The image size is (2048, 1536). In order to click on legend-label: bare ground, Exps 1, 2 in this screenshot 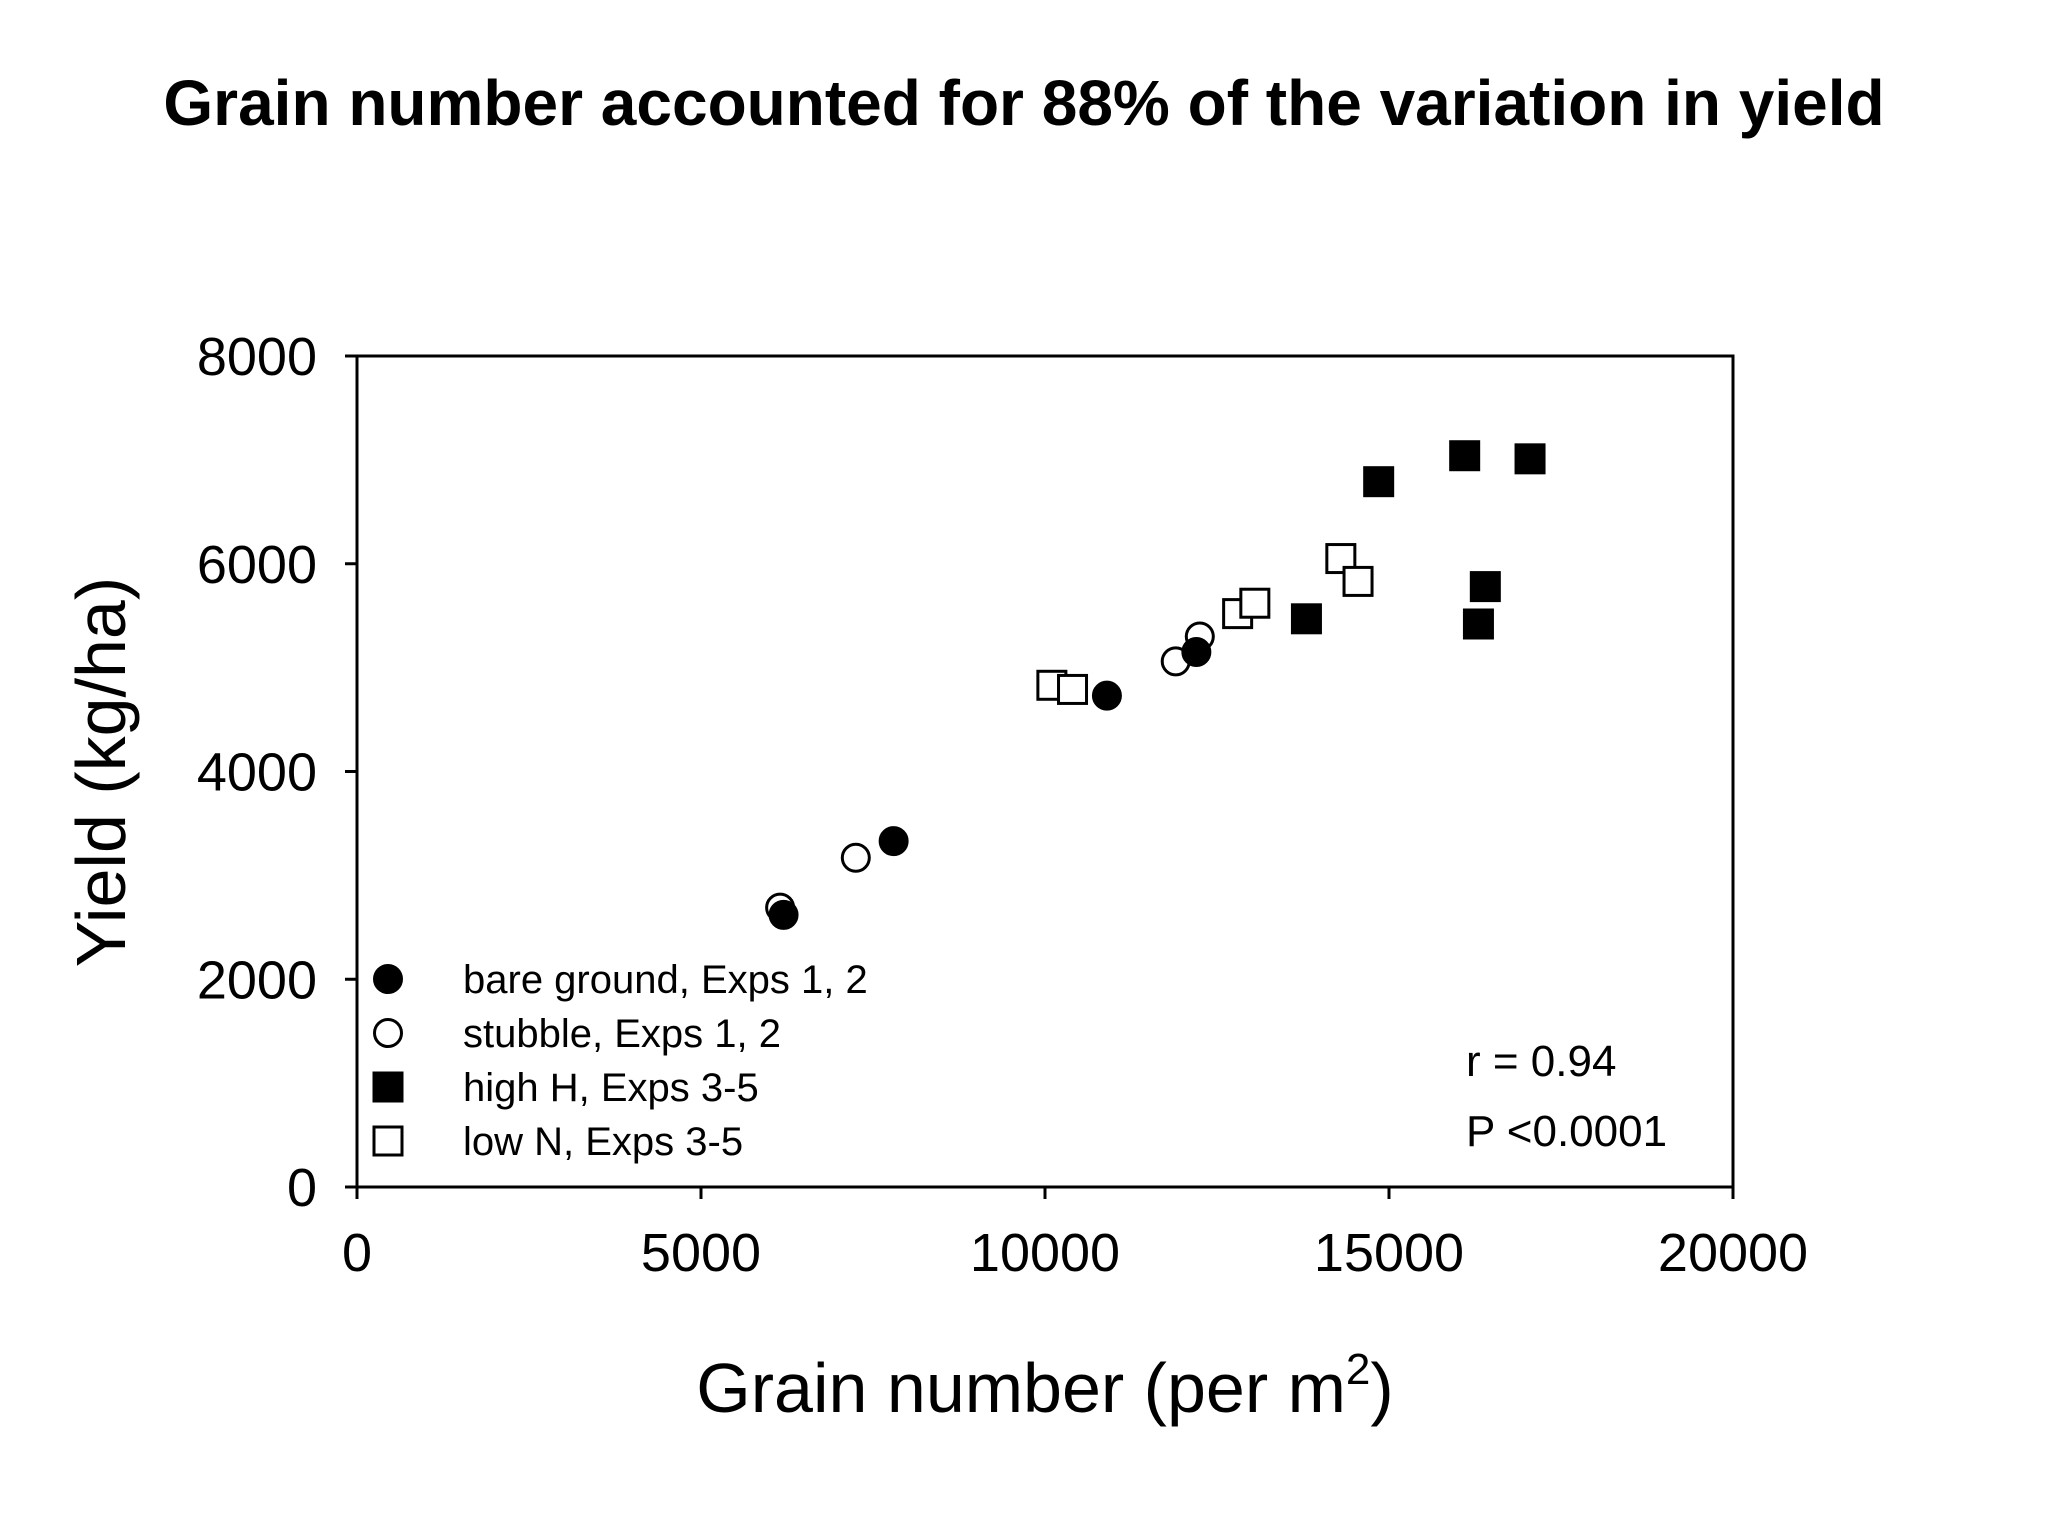, I will do `click(665, 980)`.